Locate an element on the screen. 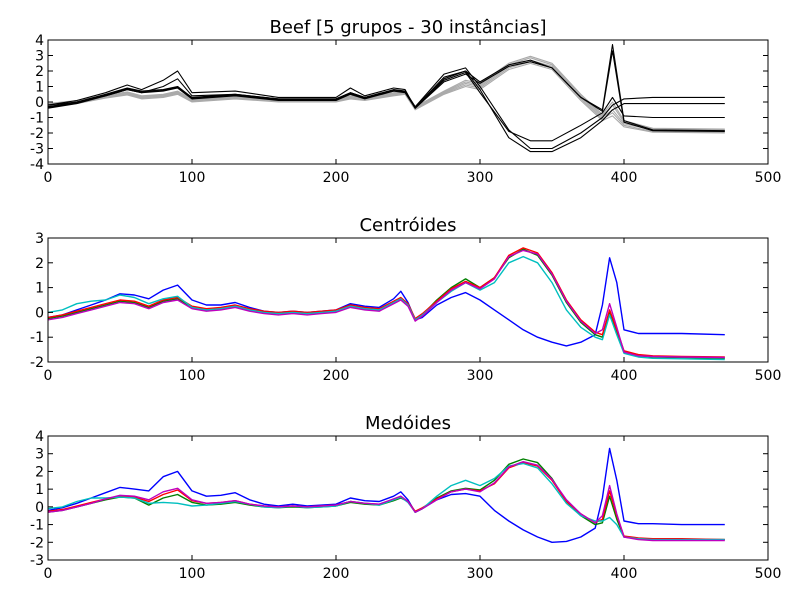 The image size is (800, 600). chart-title: Medóides is located at coordinates (408, 423).